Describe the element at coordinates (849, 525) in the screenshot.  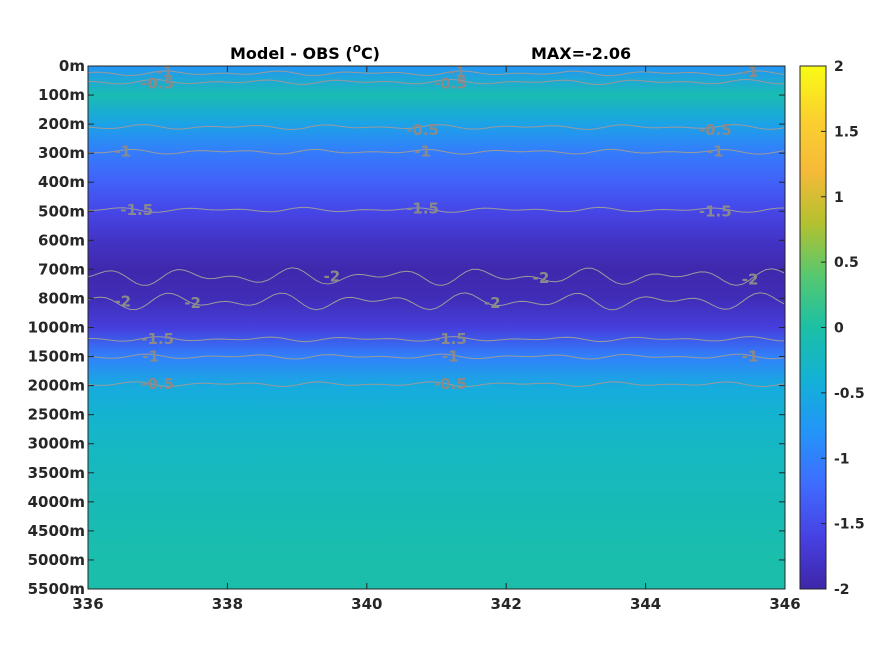
I see `colorbar-tick-label: -1.5` at that location.